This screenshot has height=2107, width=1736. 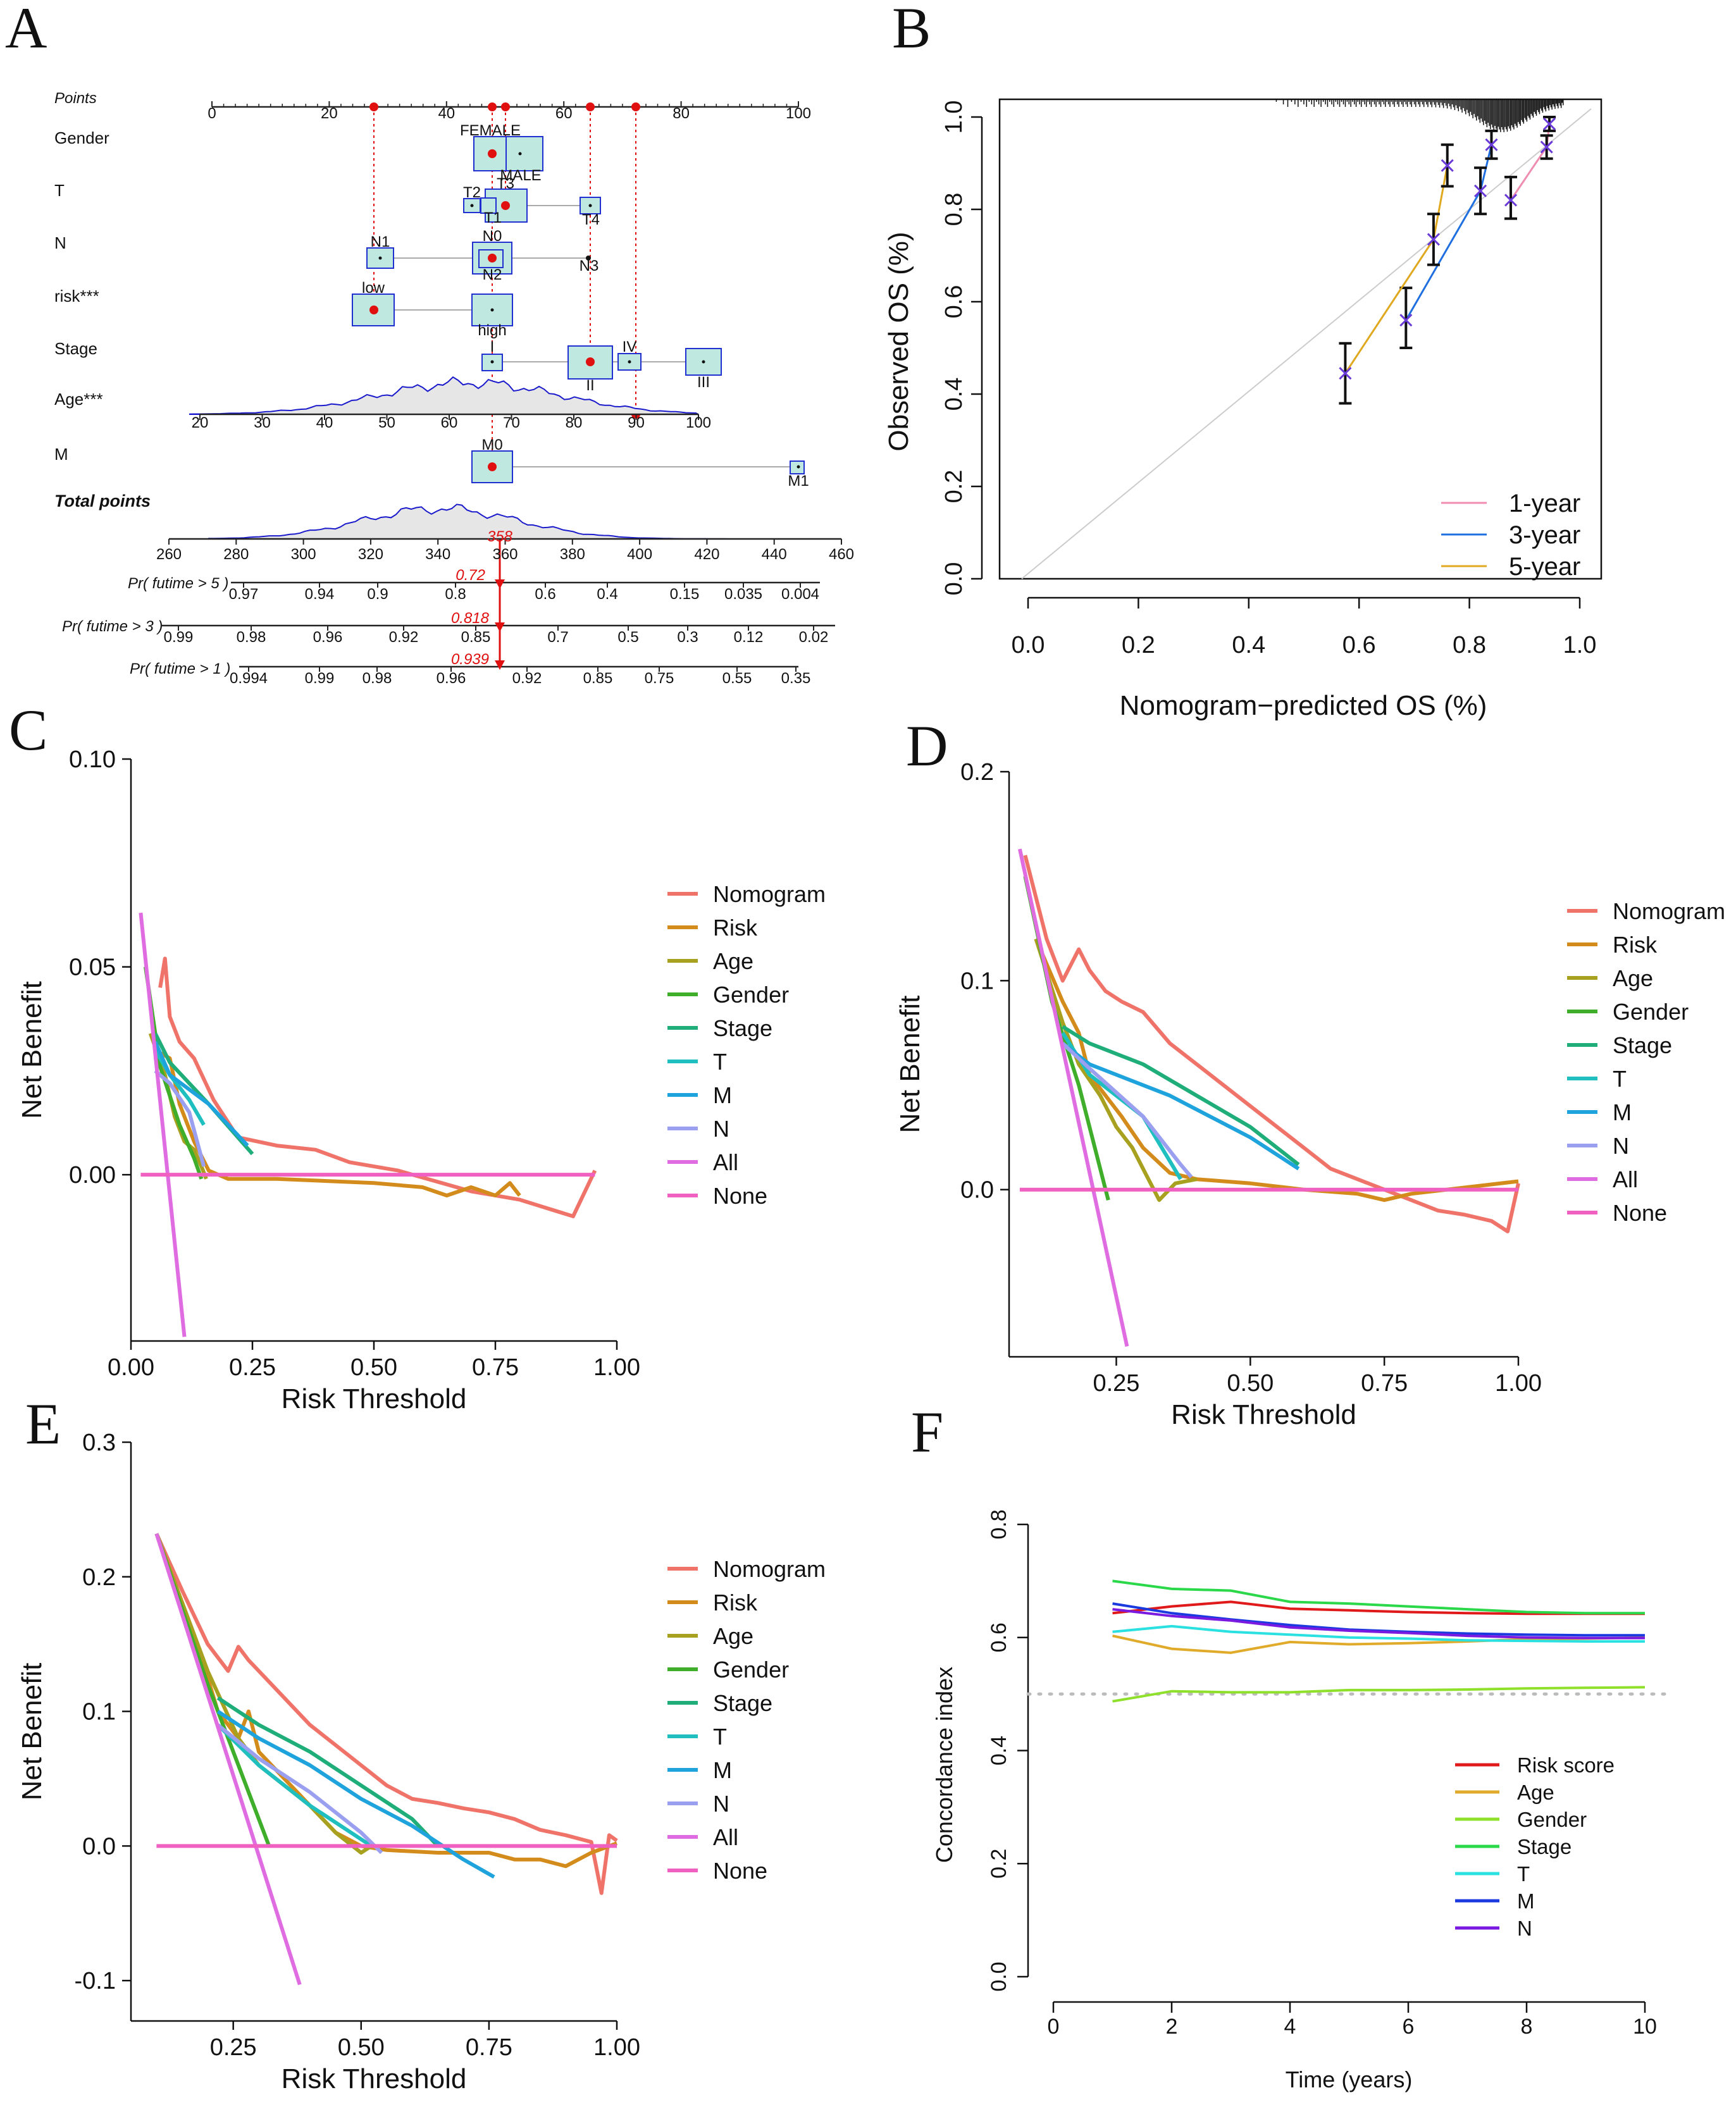 I want to click on label-t4: T4, so click(x=591, y=219).